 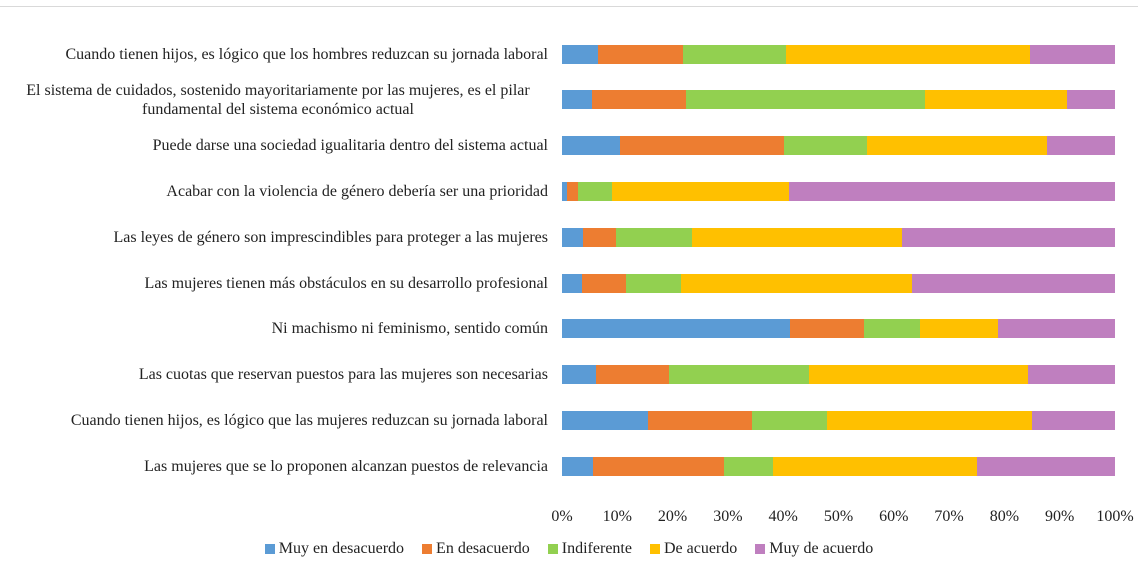 I want to click on category-label-box: Ni machismo ni feminismo, sentido común, so click(x=410, y=329).